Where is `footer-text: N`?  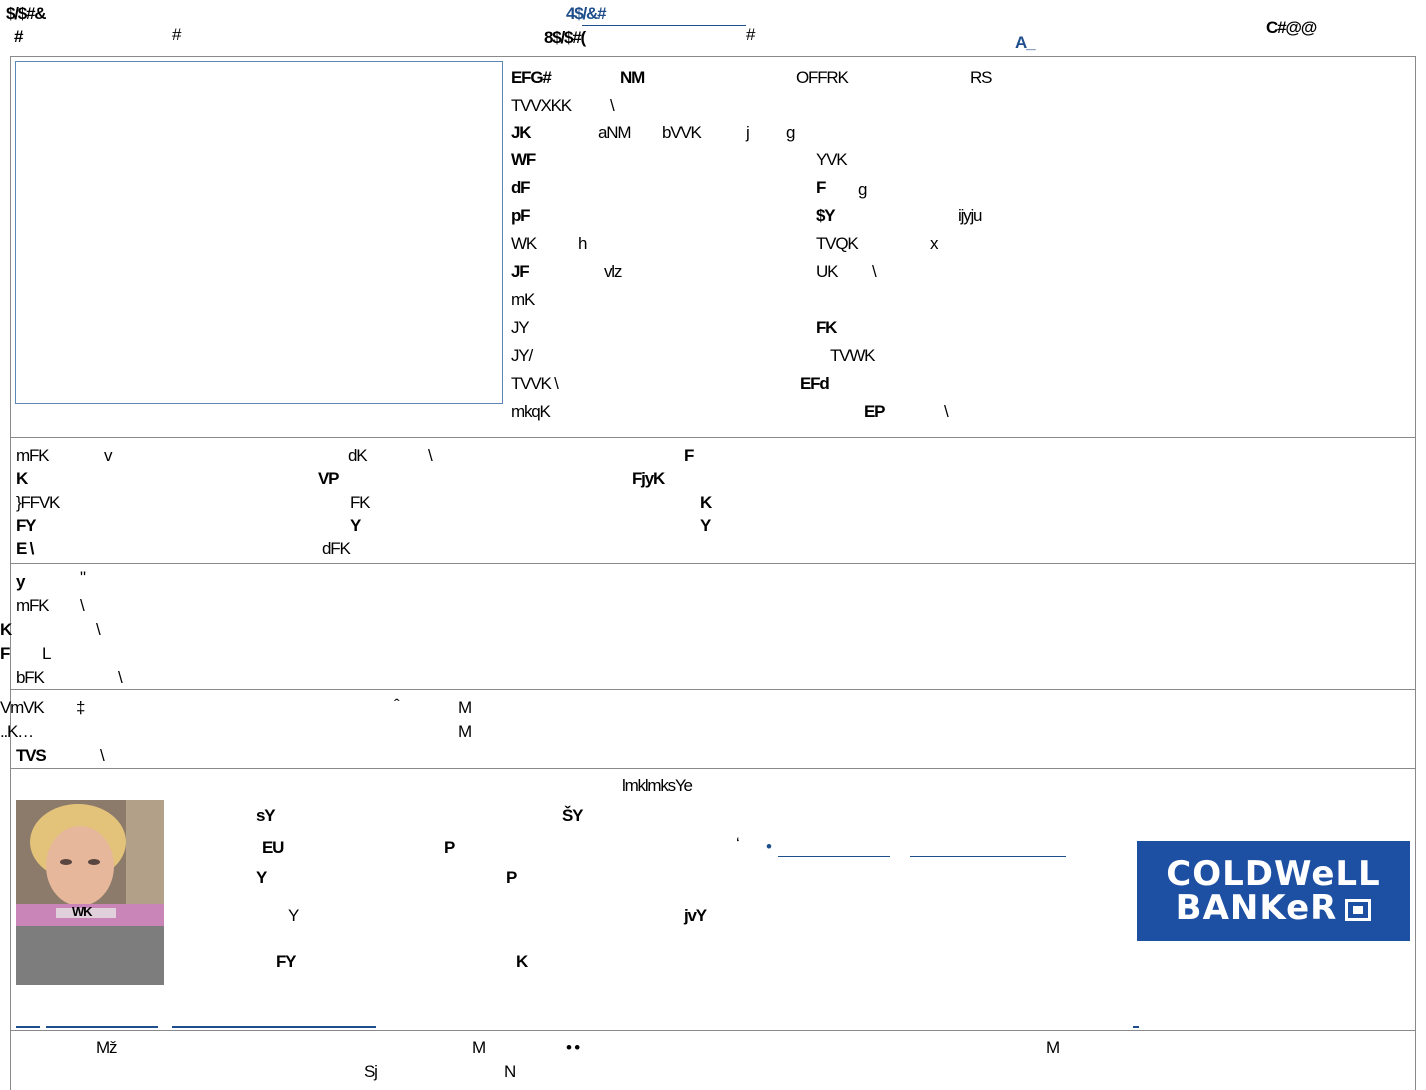 footer-text: N is located at coordinates (509, 1072).